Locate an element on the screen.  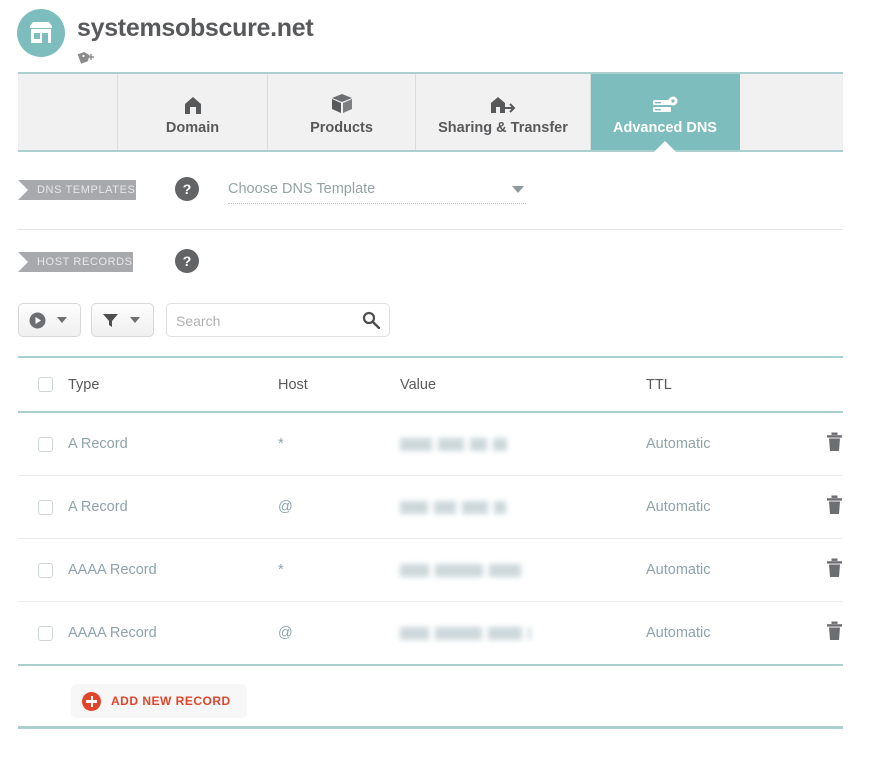
table-row: A Record * Automatic is located at coordinates (430, 444).